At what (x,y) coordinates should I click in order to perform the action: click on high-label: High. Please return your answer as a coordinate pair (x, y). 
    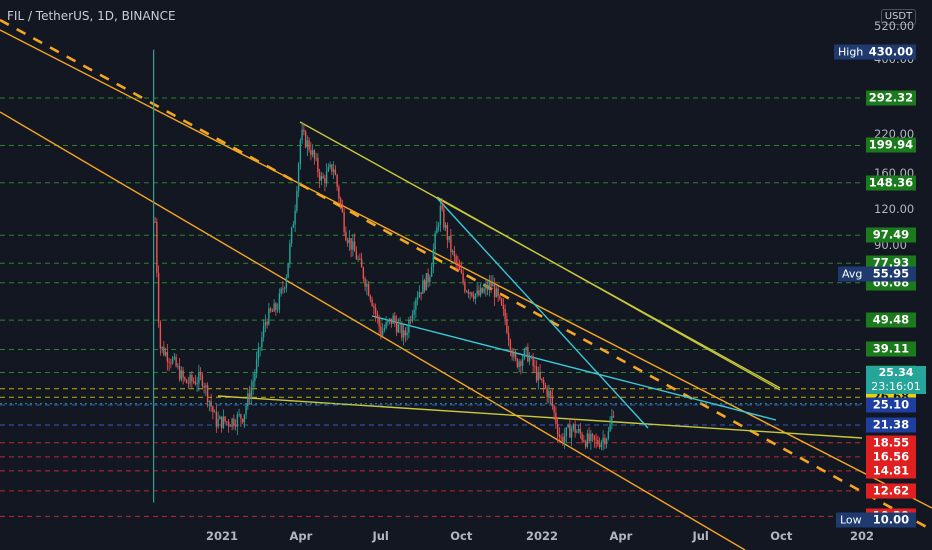
    Looking at the image, I should click on (851, 52).